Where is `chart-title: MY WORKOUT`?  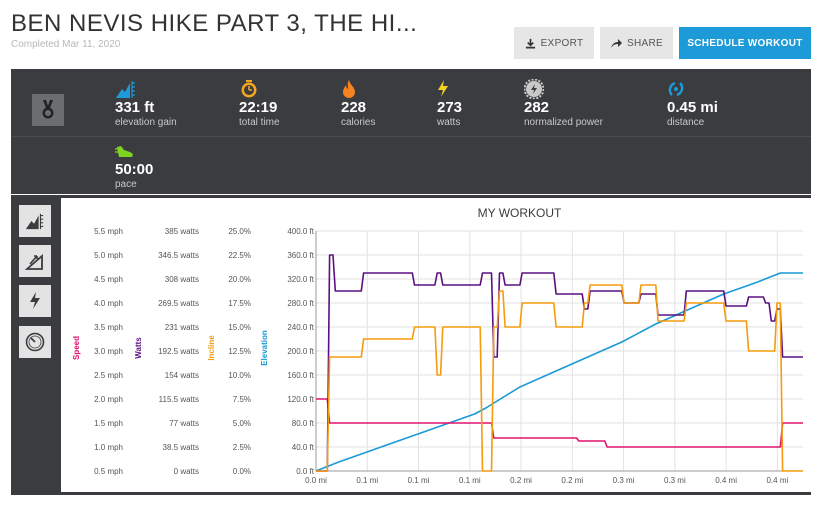
chart-title: MY WORKOUT is located at coordinates (520, 213).